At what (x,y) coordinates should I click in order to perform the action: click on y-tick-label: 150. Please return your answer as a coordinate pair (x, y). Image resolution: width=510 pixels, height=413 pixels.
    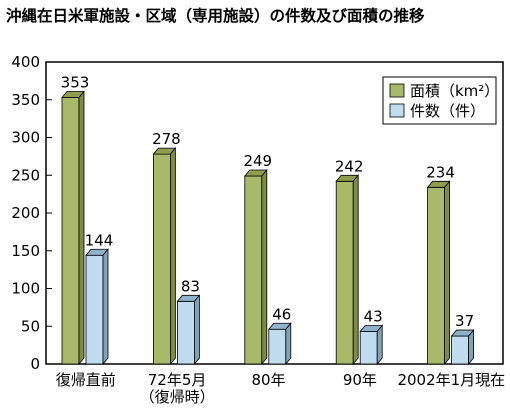
    Looking at the image, I should click on (25, 251).